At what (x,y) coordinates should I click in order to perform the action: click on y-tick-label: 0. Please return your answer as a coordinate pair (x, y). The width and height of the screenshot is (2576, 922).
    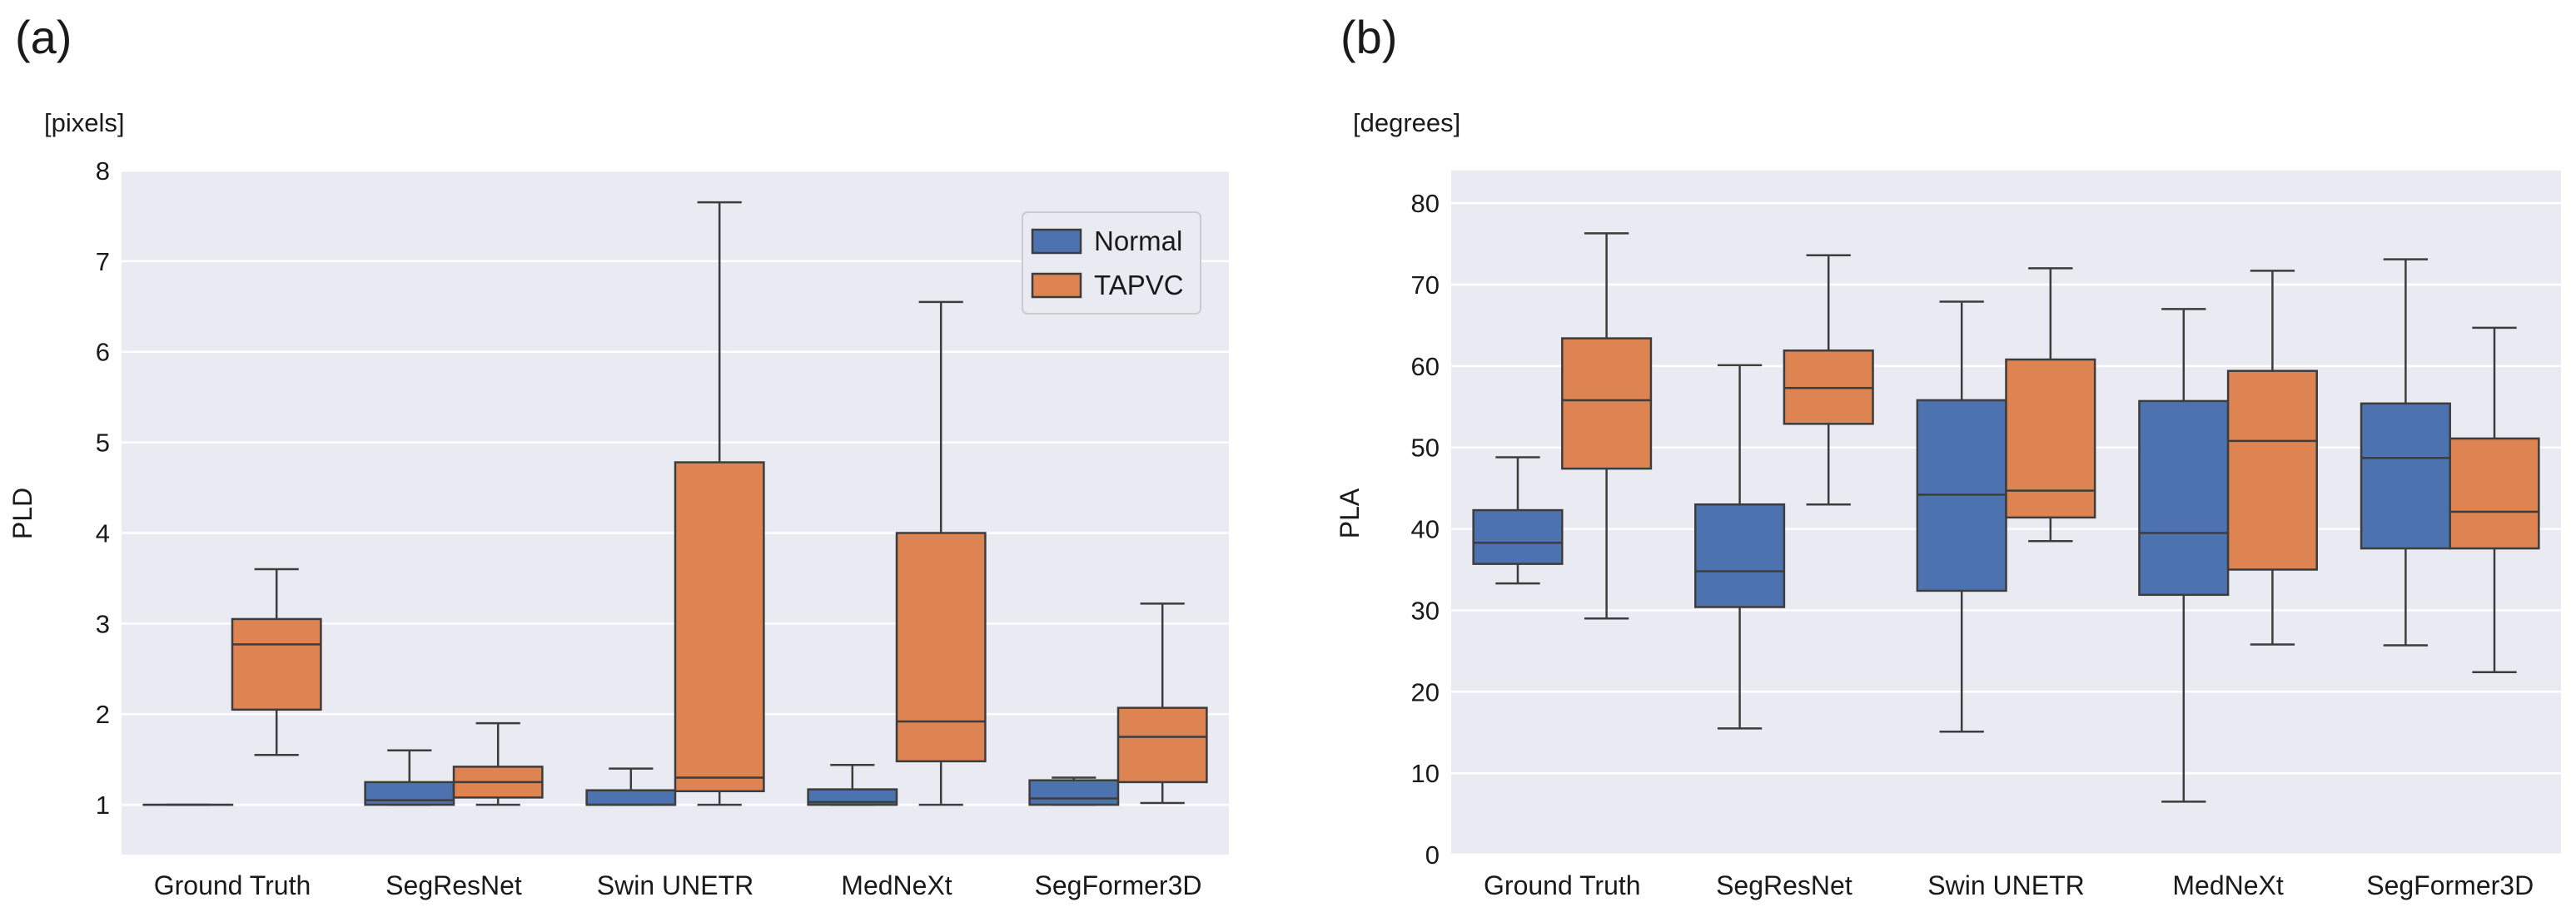
    Looking at the image, I should click on (1432, 855).